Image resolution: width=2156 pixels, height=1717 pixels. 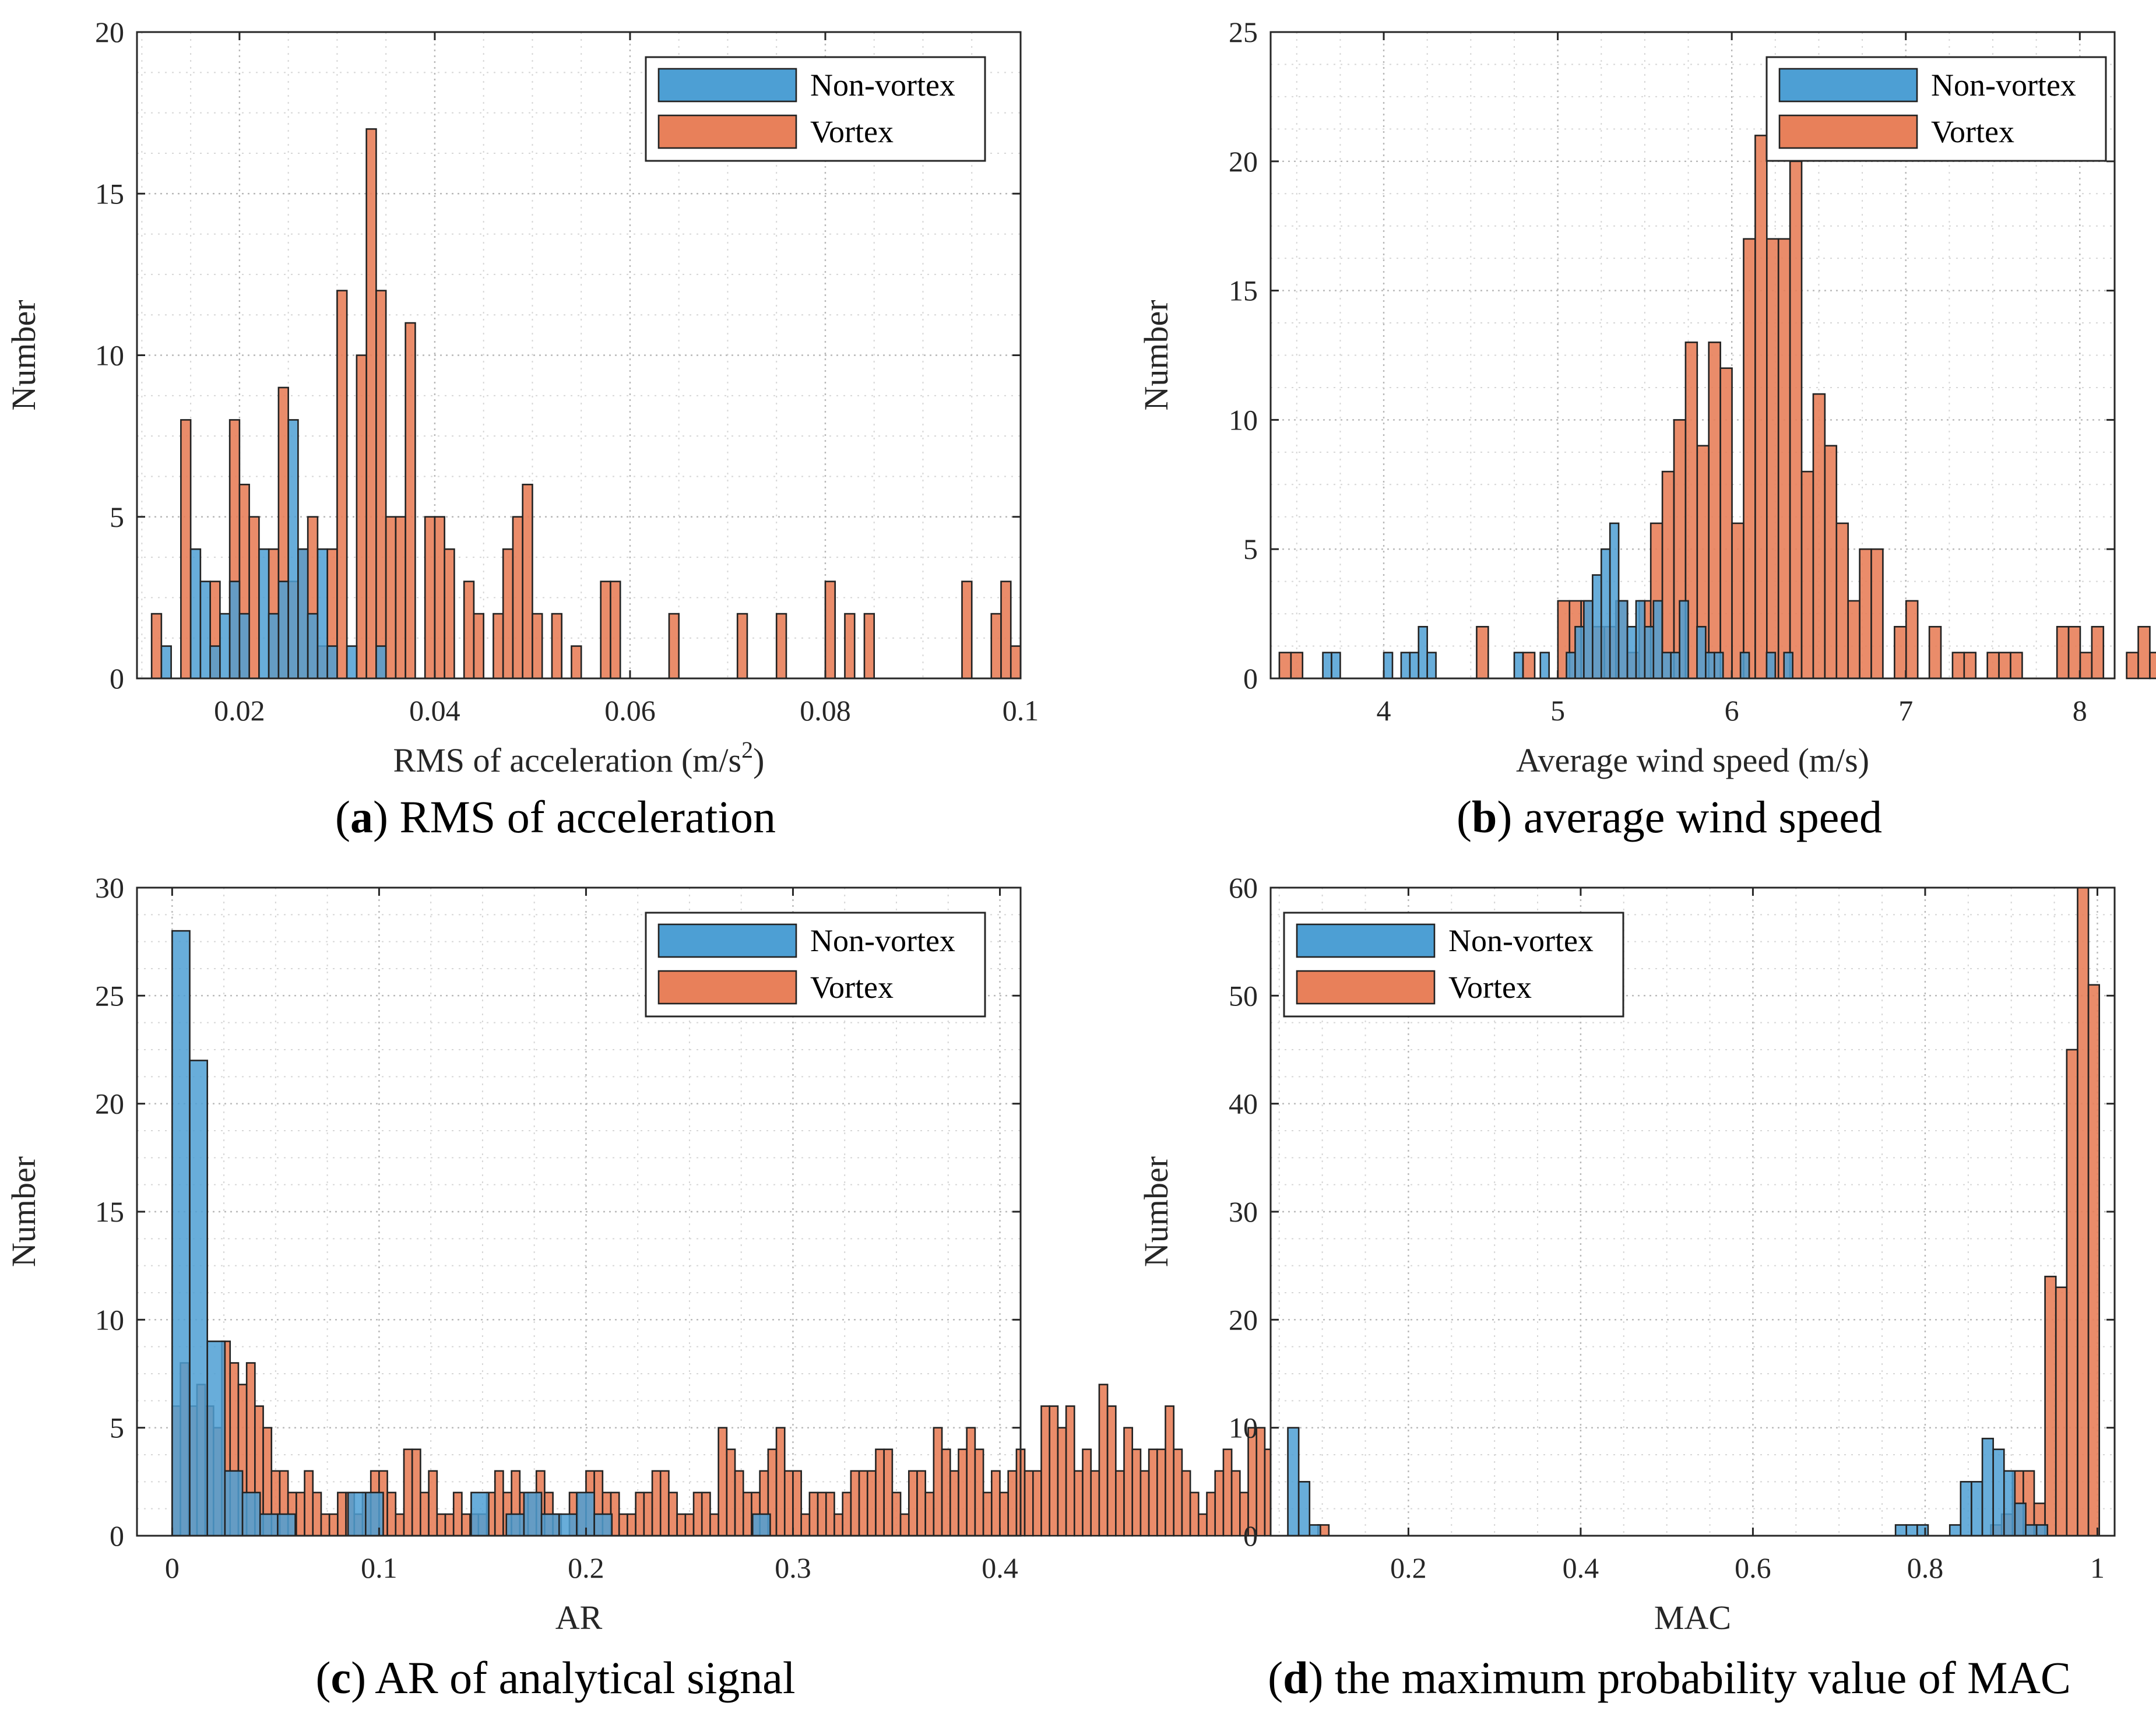 I want to click on y-tick-label: 50, so click(x=1243, y=995).